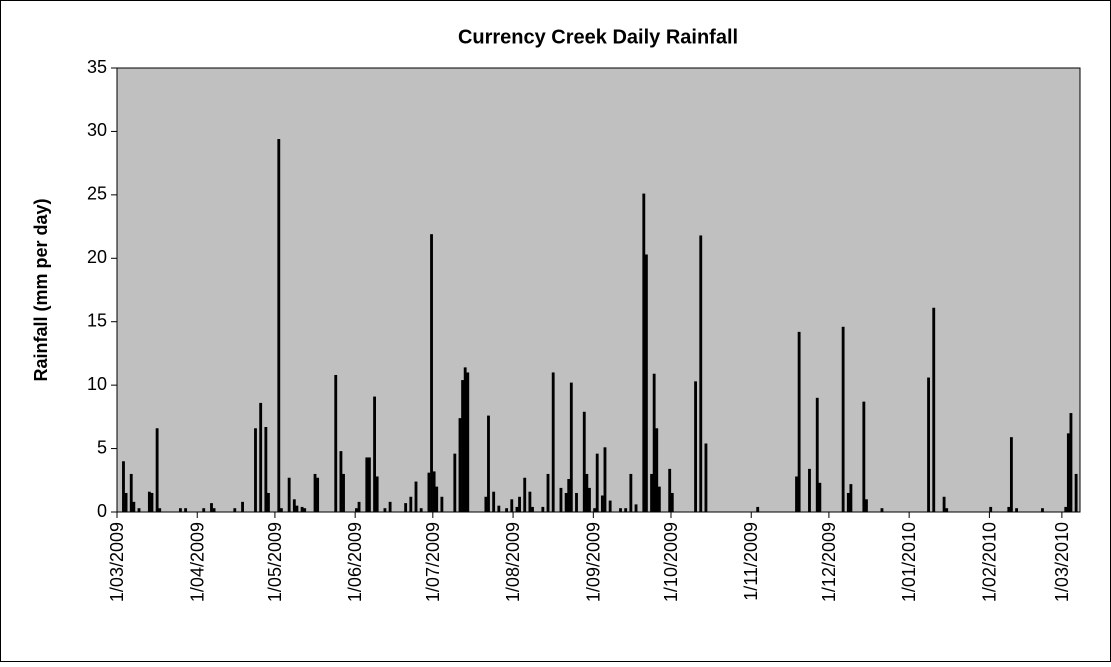 Image resolution: width=1111 pixels, height=667 pixels. What do you see at coordinates (97, 384) in the screenshot?
I see `y-tick-label: 10` at bounding box center [97, 384].